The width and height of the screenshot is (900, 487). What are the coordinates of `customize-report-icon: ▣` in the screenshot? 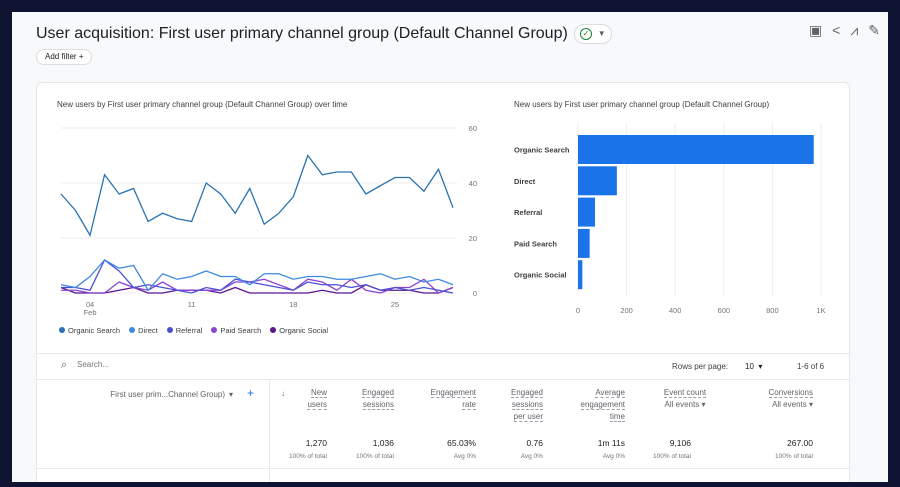 It's located at (815, 30).